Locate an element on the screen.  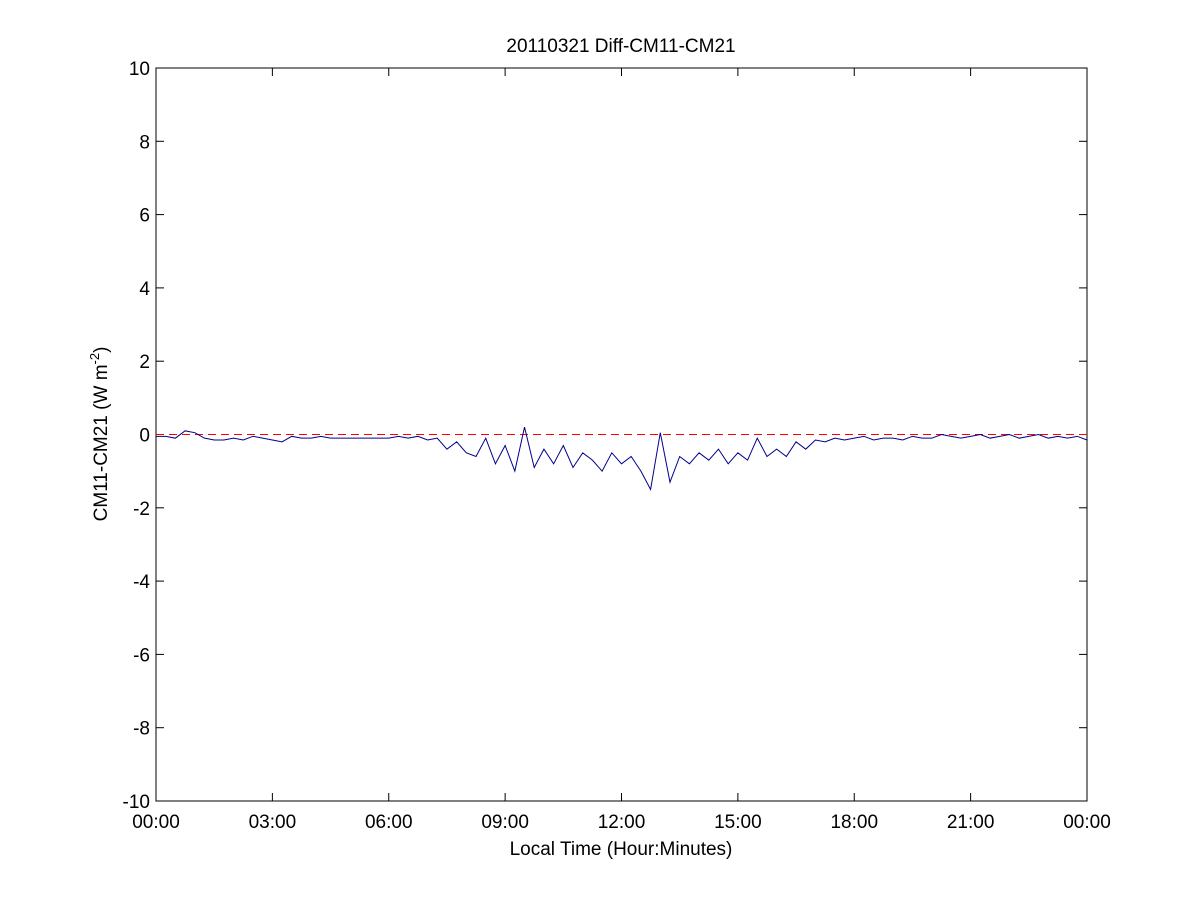
y-tick-label: 4 is located at coordinates (144, 289).